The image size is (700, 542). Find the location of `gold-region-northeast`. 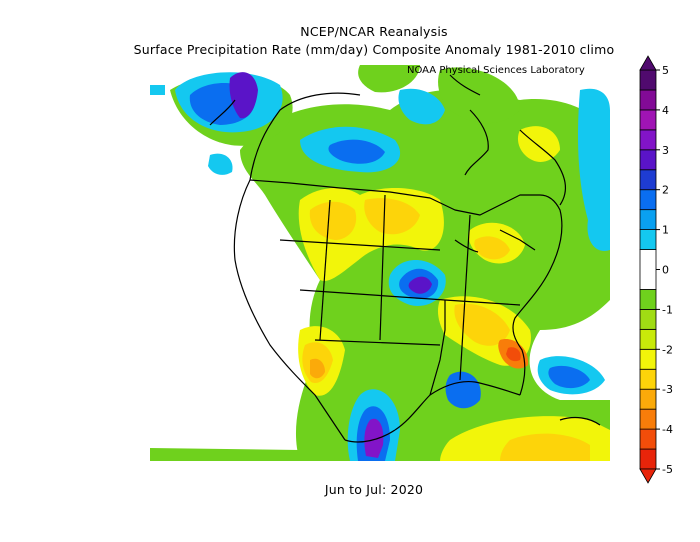

gold-region-northeast is located at coordinates (492, 248).